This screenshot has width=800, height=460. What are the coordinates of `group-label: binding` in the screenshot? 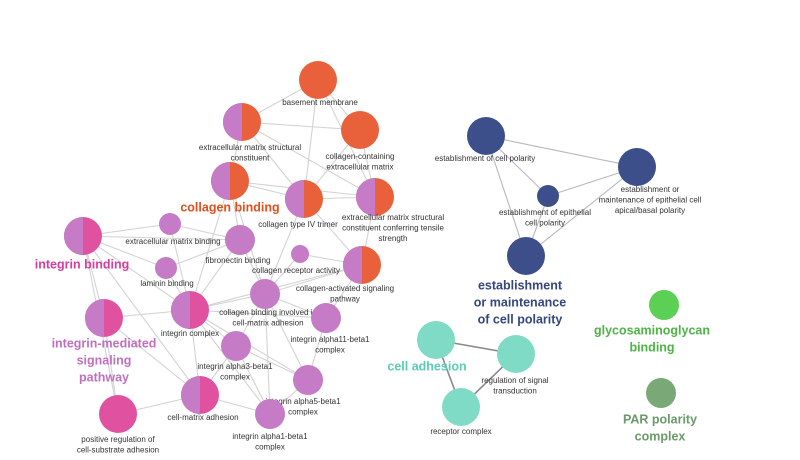 It's located at (651, 347).